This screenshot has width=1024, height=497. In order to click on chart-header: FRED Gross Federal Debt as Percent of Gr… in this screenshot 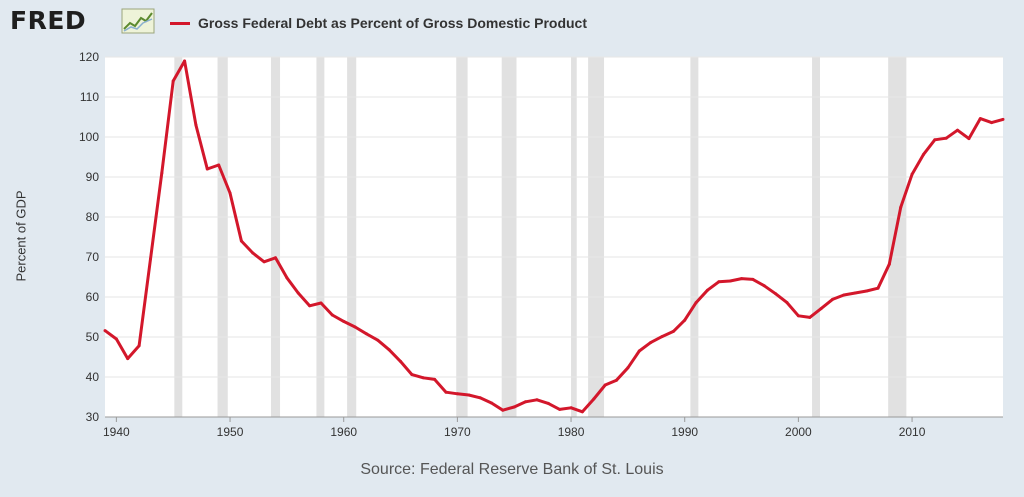, I will do `click(512, 23)`.